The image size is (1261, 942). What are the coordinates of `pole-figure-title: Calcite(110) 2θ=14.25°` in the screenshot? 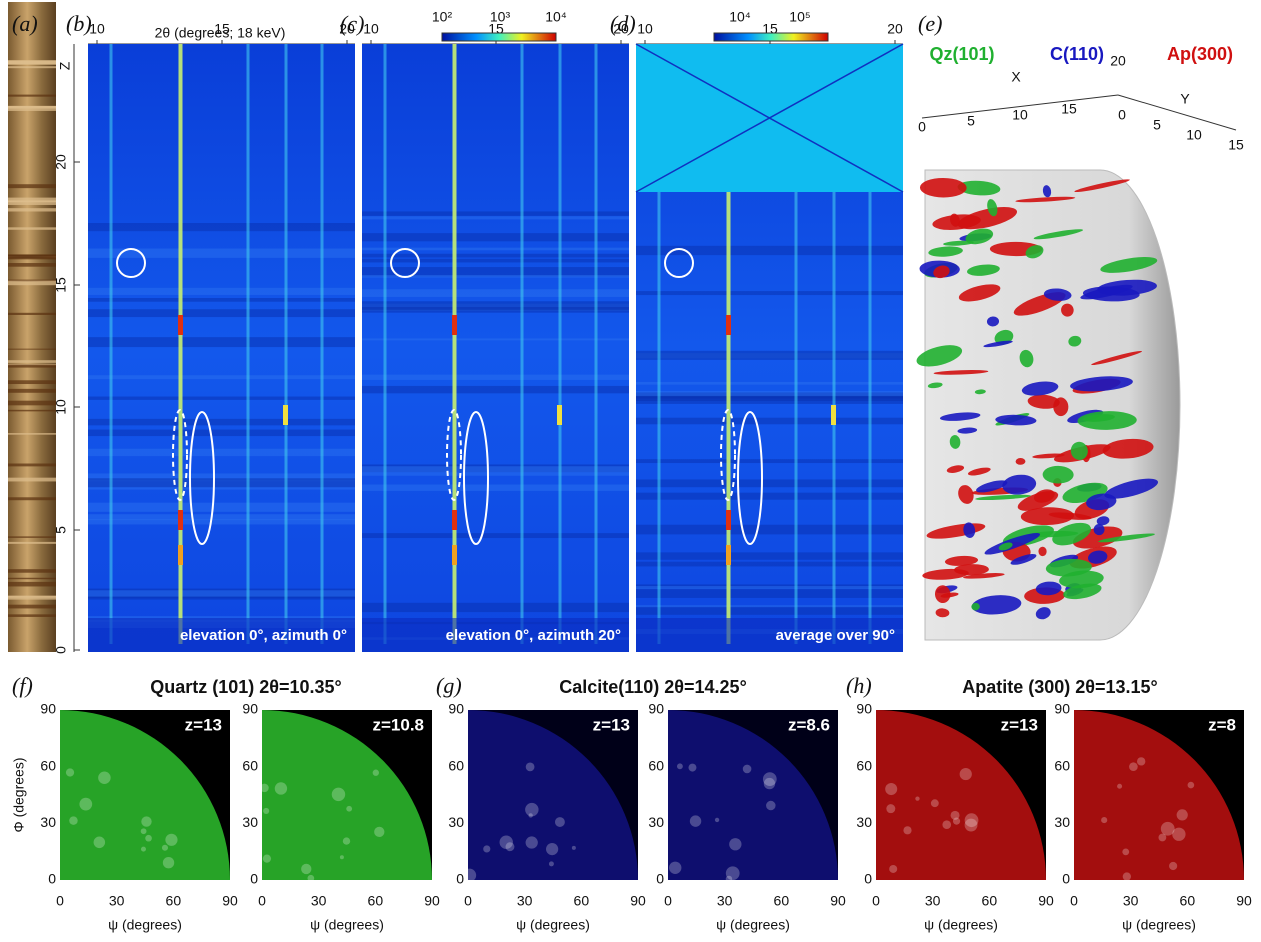 It's located at (653, 687).